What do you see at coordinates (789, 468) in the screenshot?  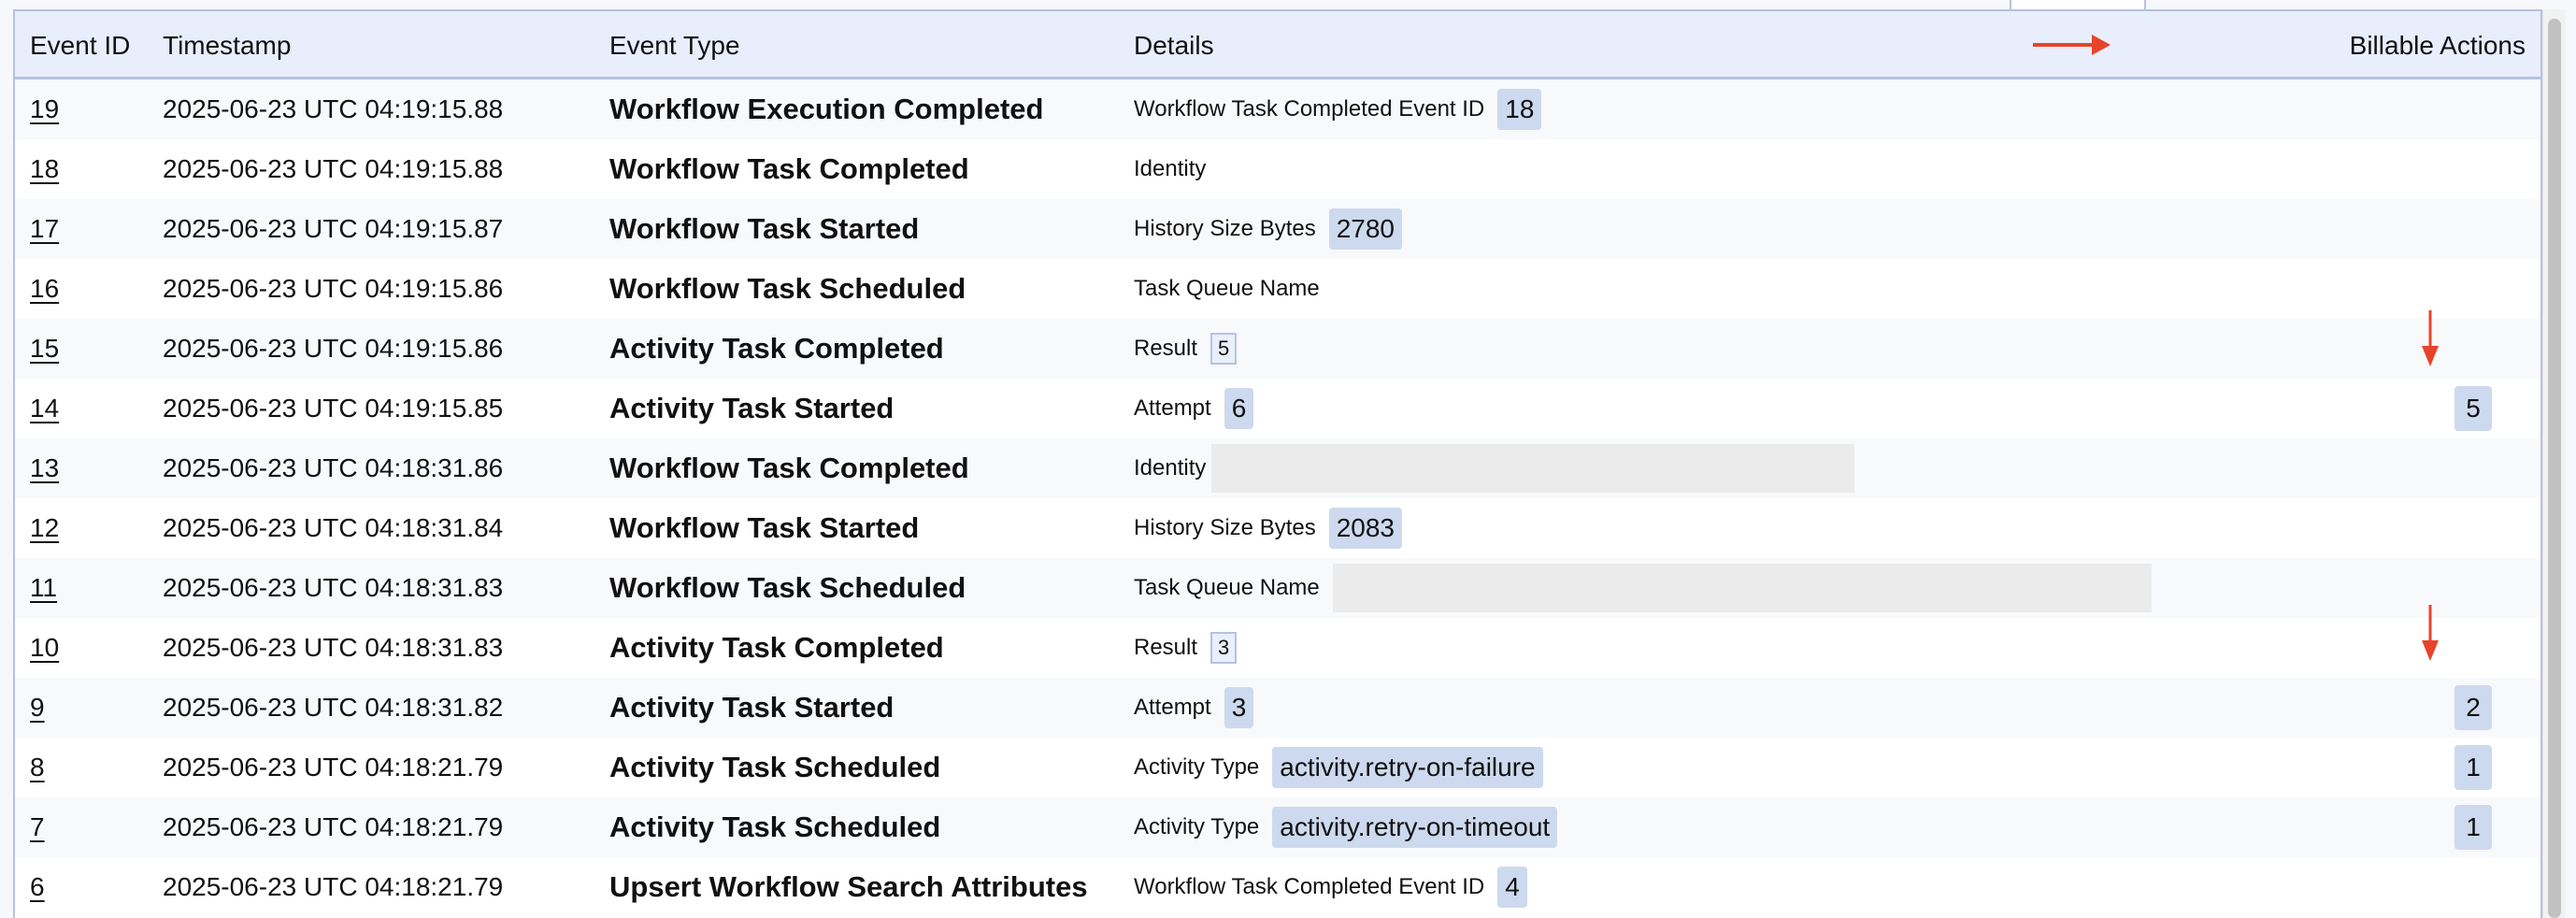 I see `event-type: Workflow Task Completed` at bounding box center [789, 468].